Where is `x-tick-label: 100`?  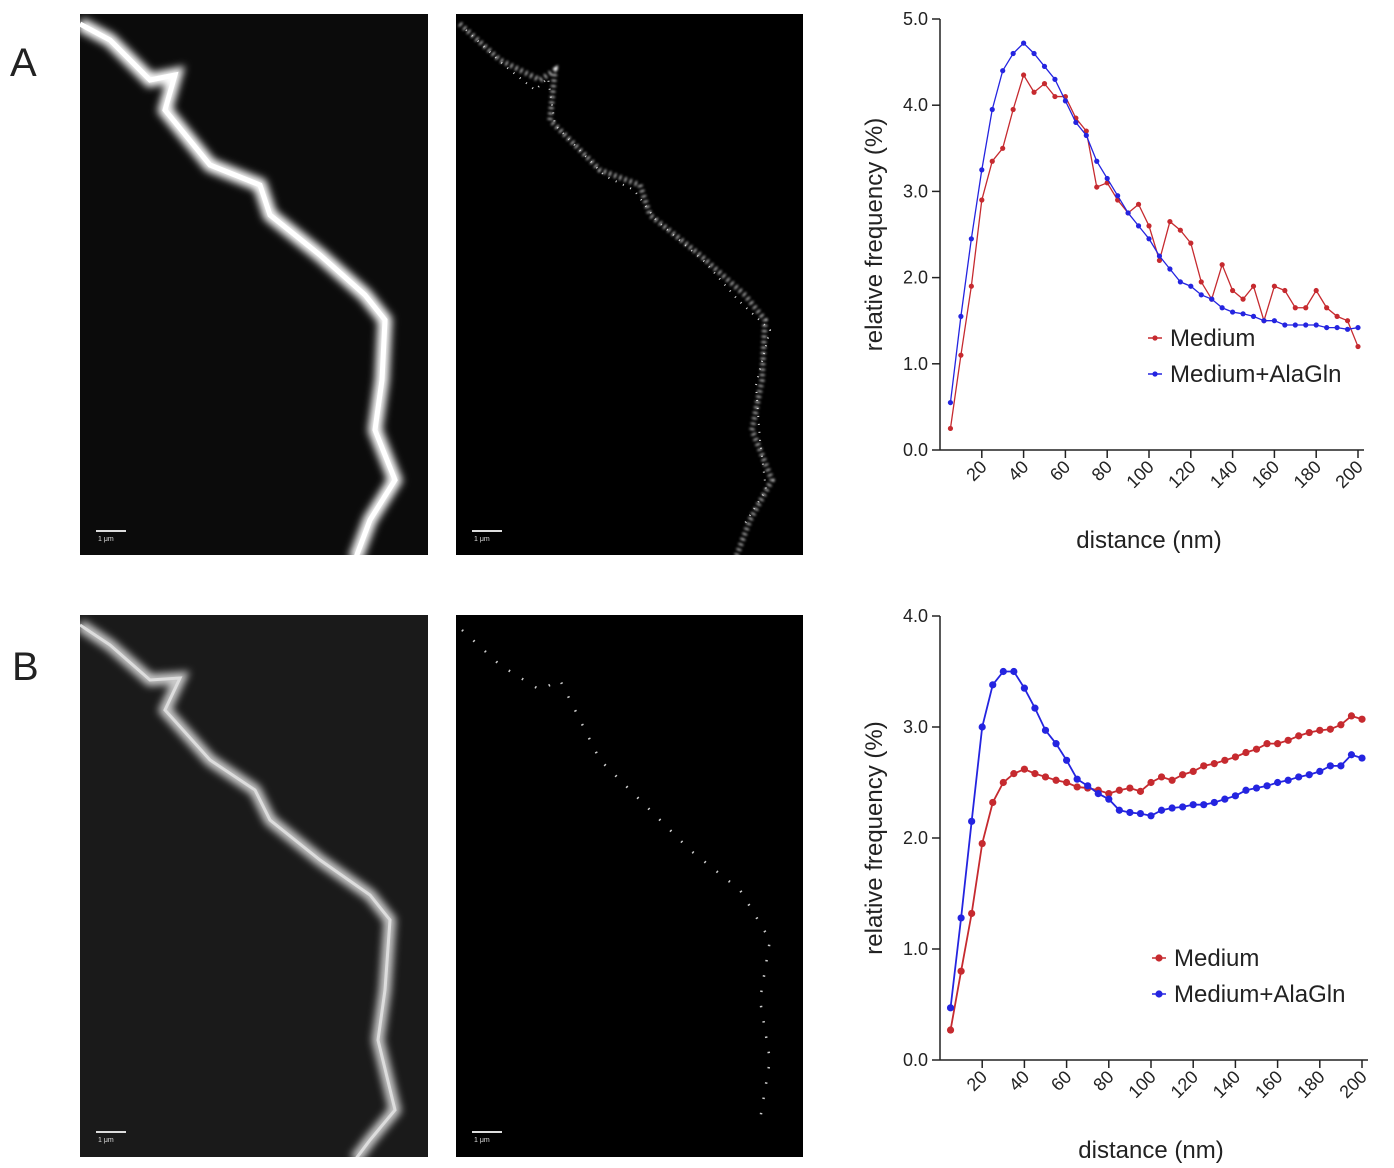
x-tick-label: 100 is located at coordinates (1141, 1084).